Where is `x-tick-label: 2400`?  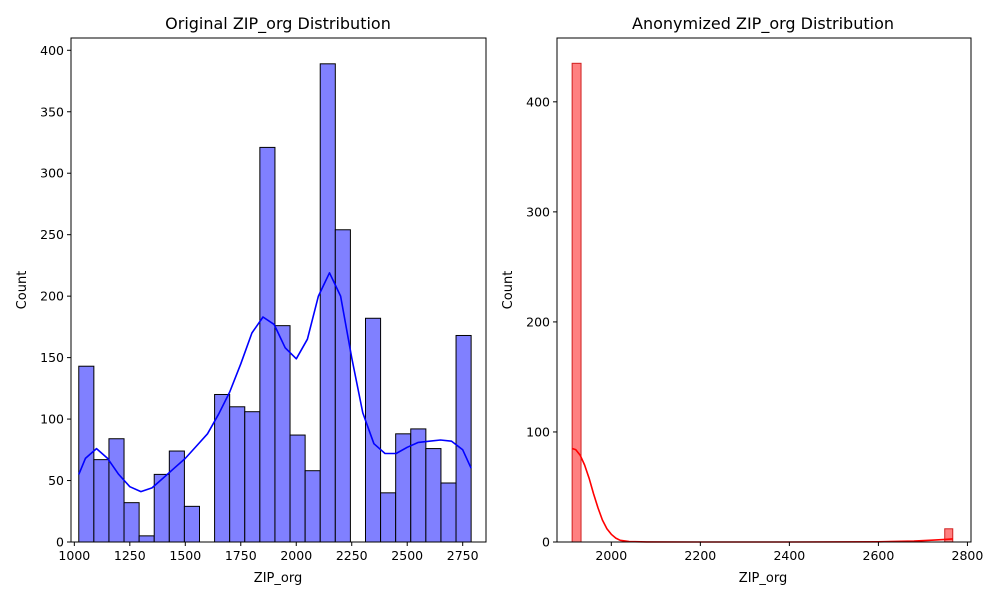 x-tick-label: 2400 is located at coordinates (789, 555).